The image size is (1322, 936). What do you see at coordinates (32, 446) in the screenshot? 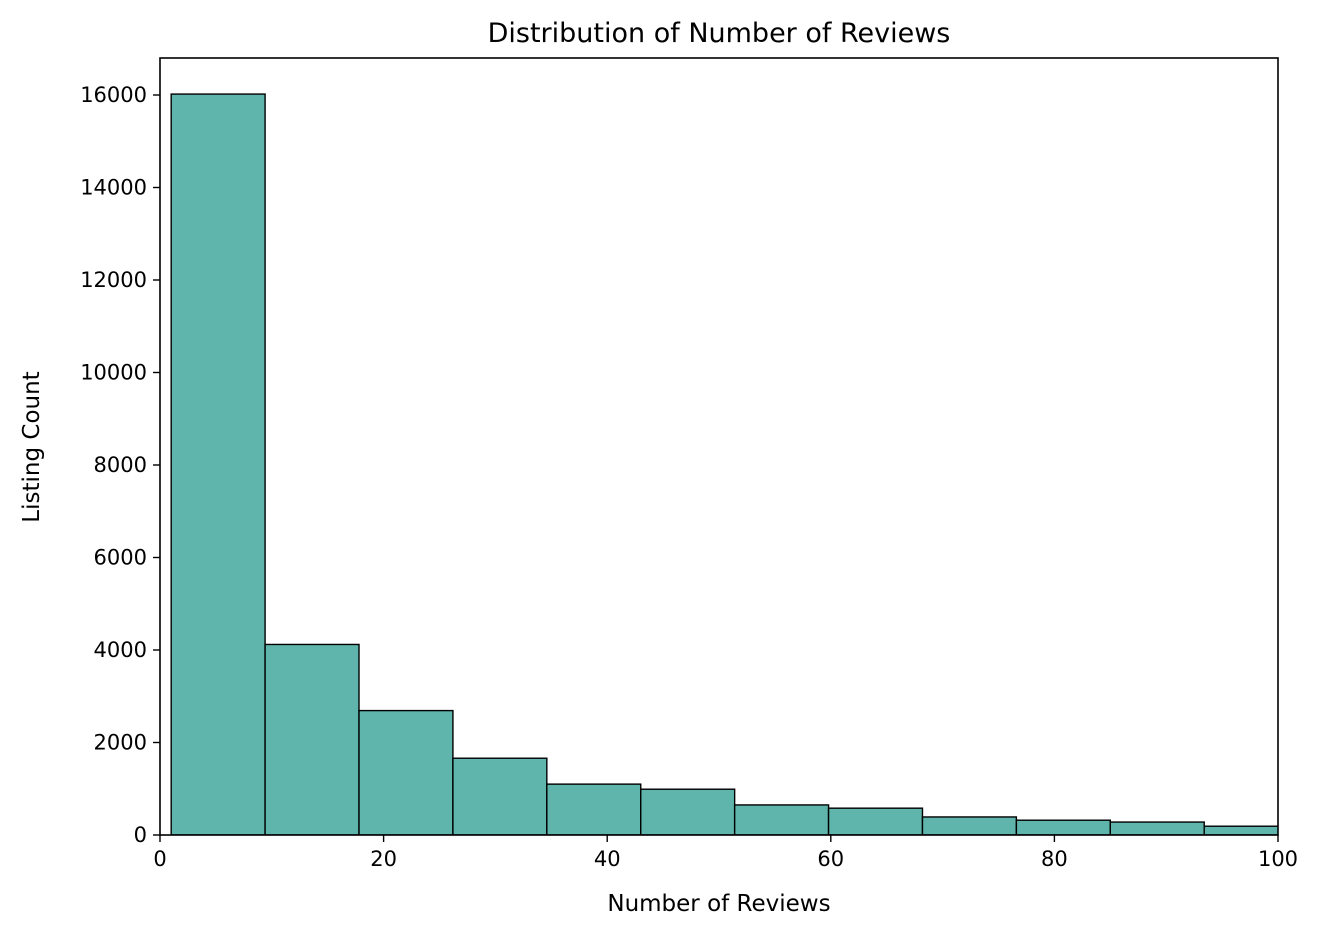
I see `y-axis-label: Listing Count` at bounding box center [32, 446].